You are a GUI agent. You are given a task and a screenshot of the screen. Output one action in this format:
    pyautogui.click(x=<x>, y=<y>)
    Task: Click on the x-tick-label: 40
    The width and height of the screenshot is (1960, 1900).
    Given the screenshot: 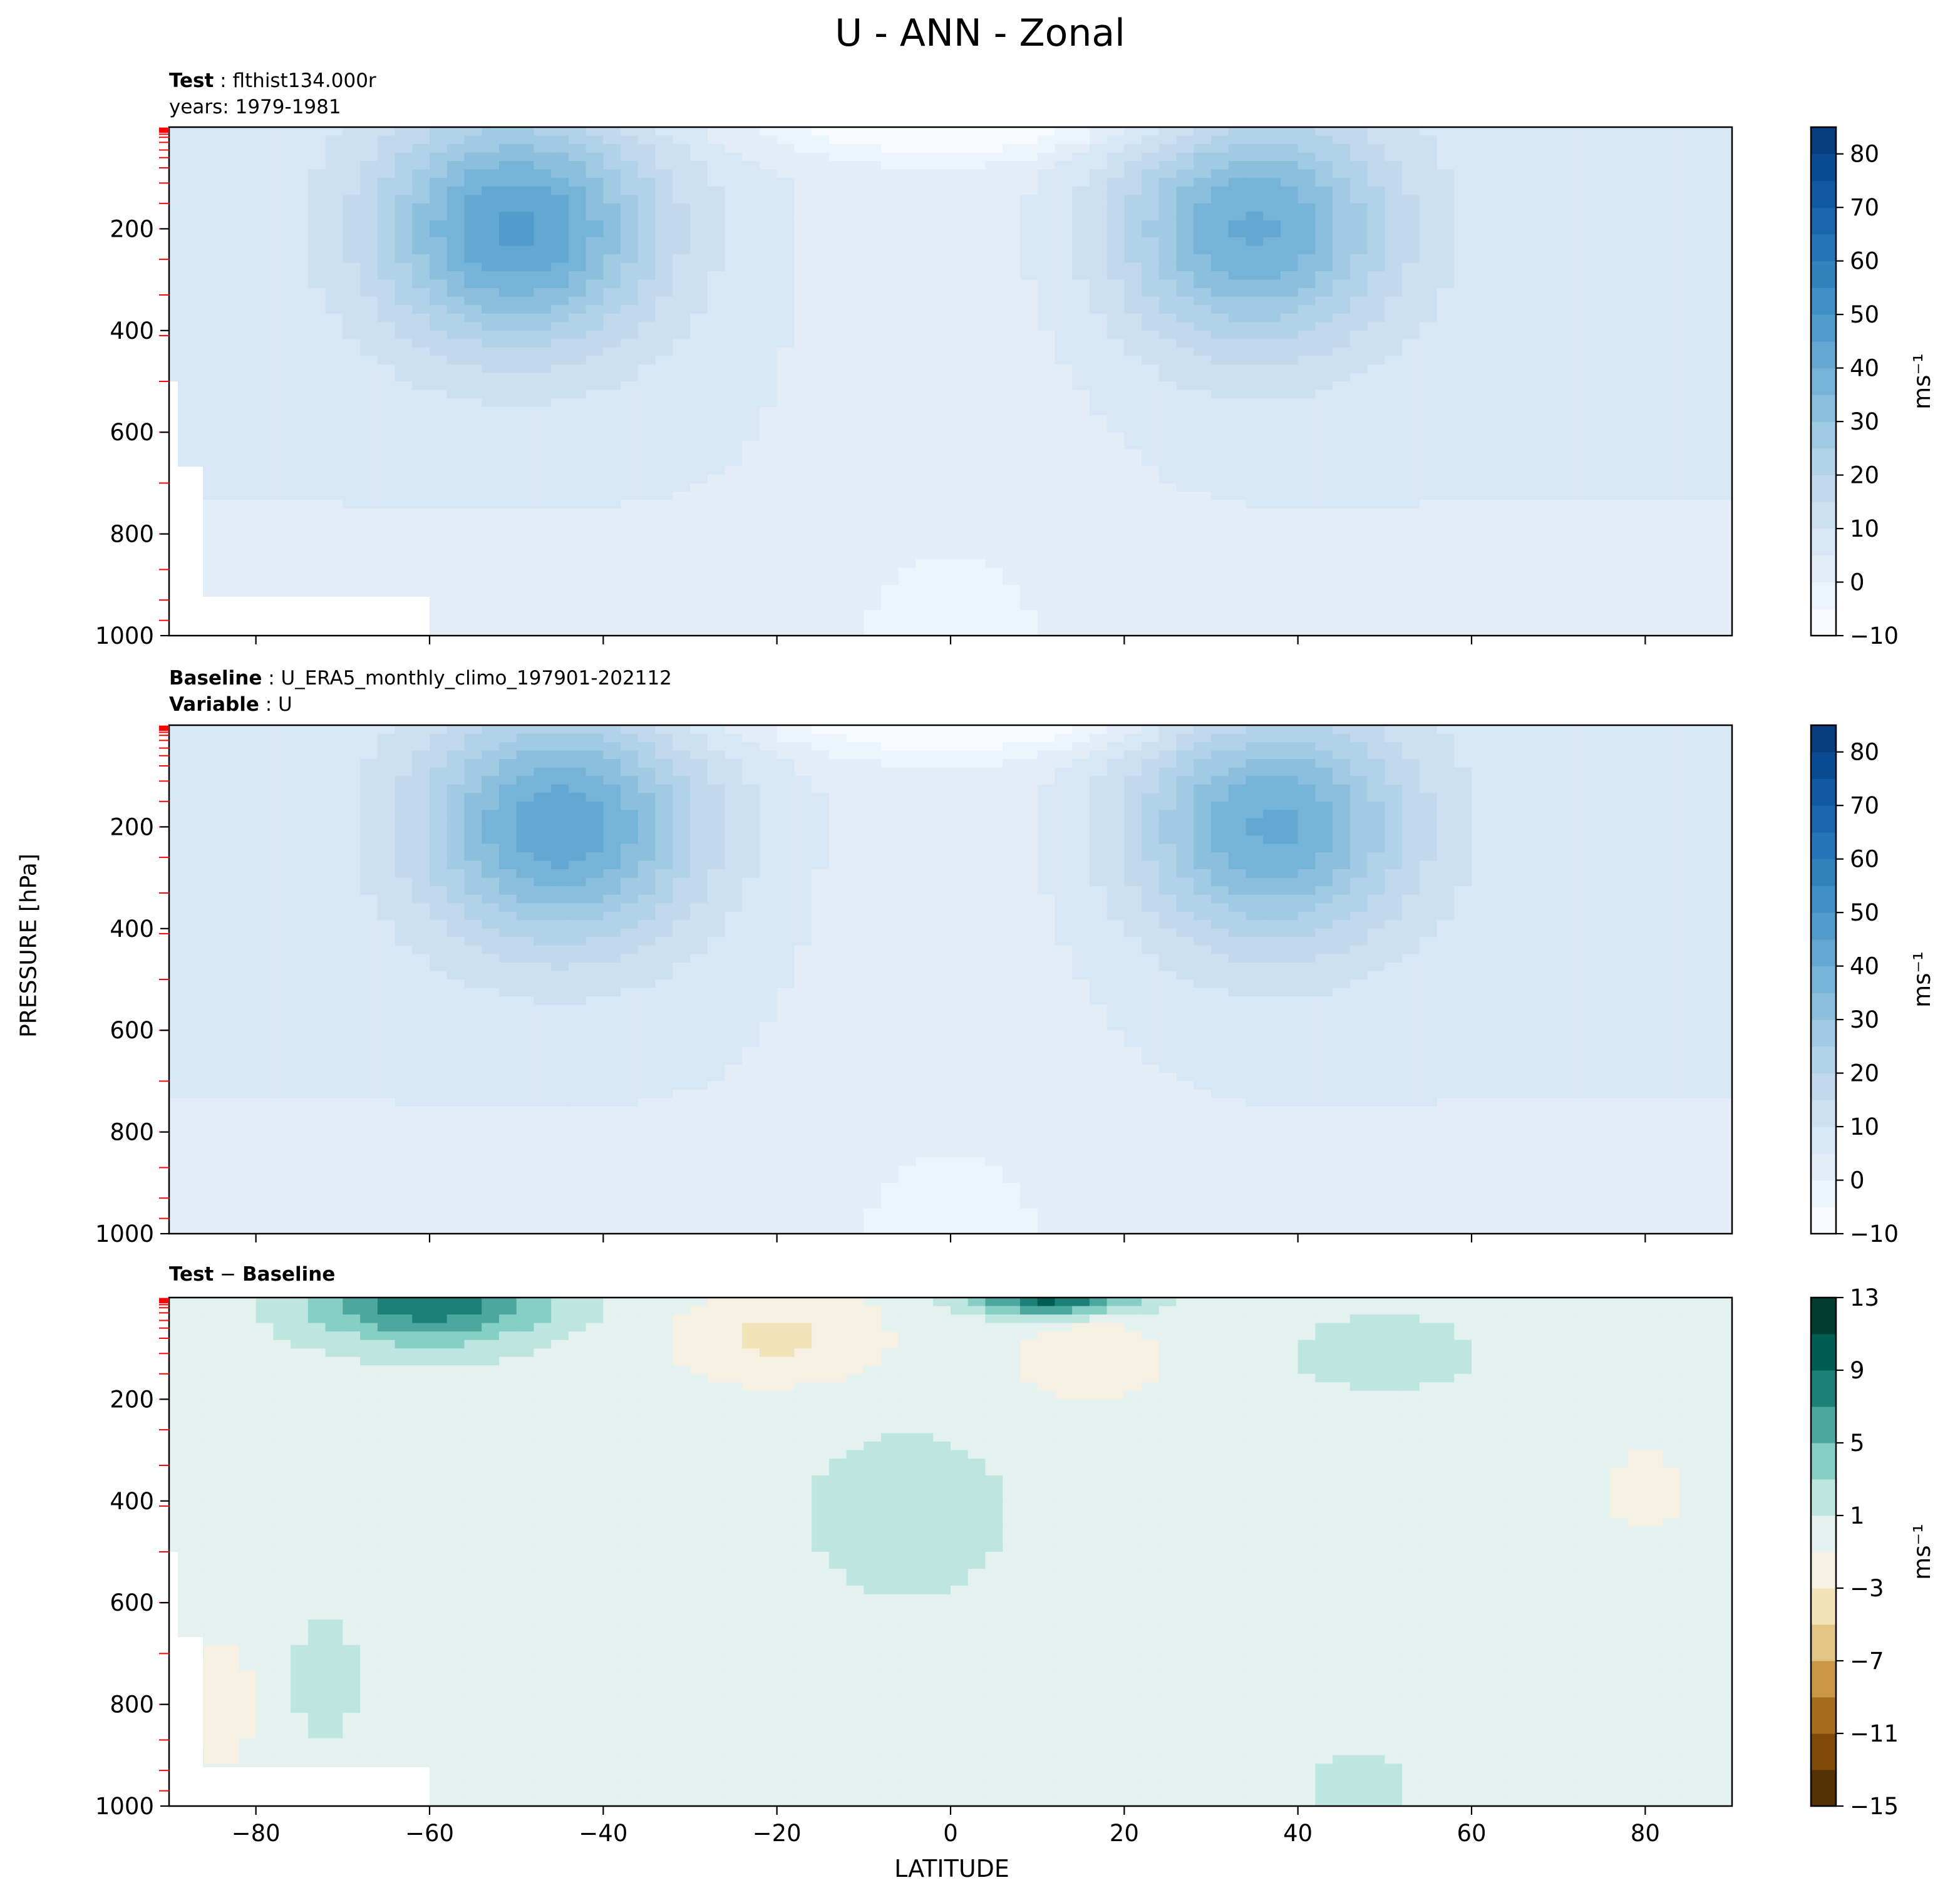 What is the action you would take?
    pyautogui.click(x=1298, y=1833)
    